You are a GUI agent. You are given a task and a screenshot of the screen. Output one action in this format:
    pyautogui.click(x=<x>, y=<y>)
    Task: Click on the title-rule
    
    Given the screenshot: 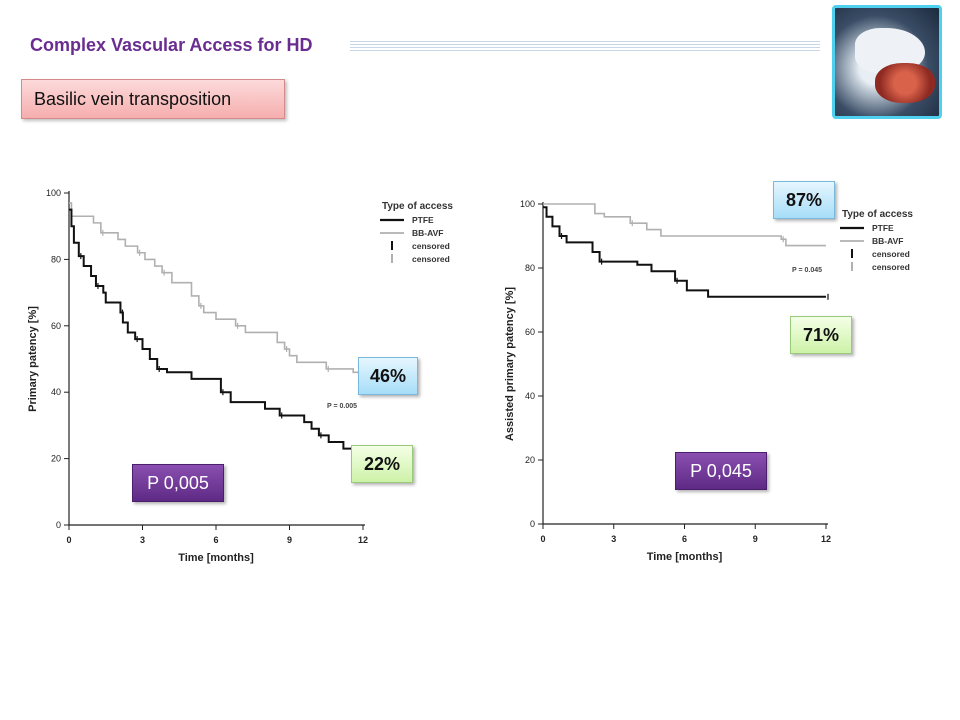 What is the action you would take?
    pyautogui.click(x=585, y=46)
    